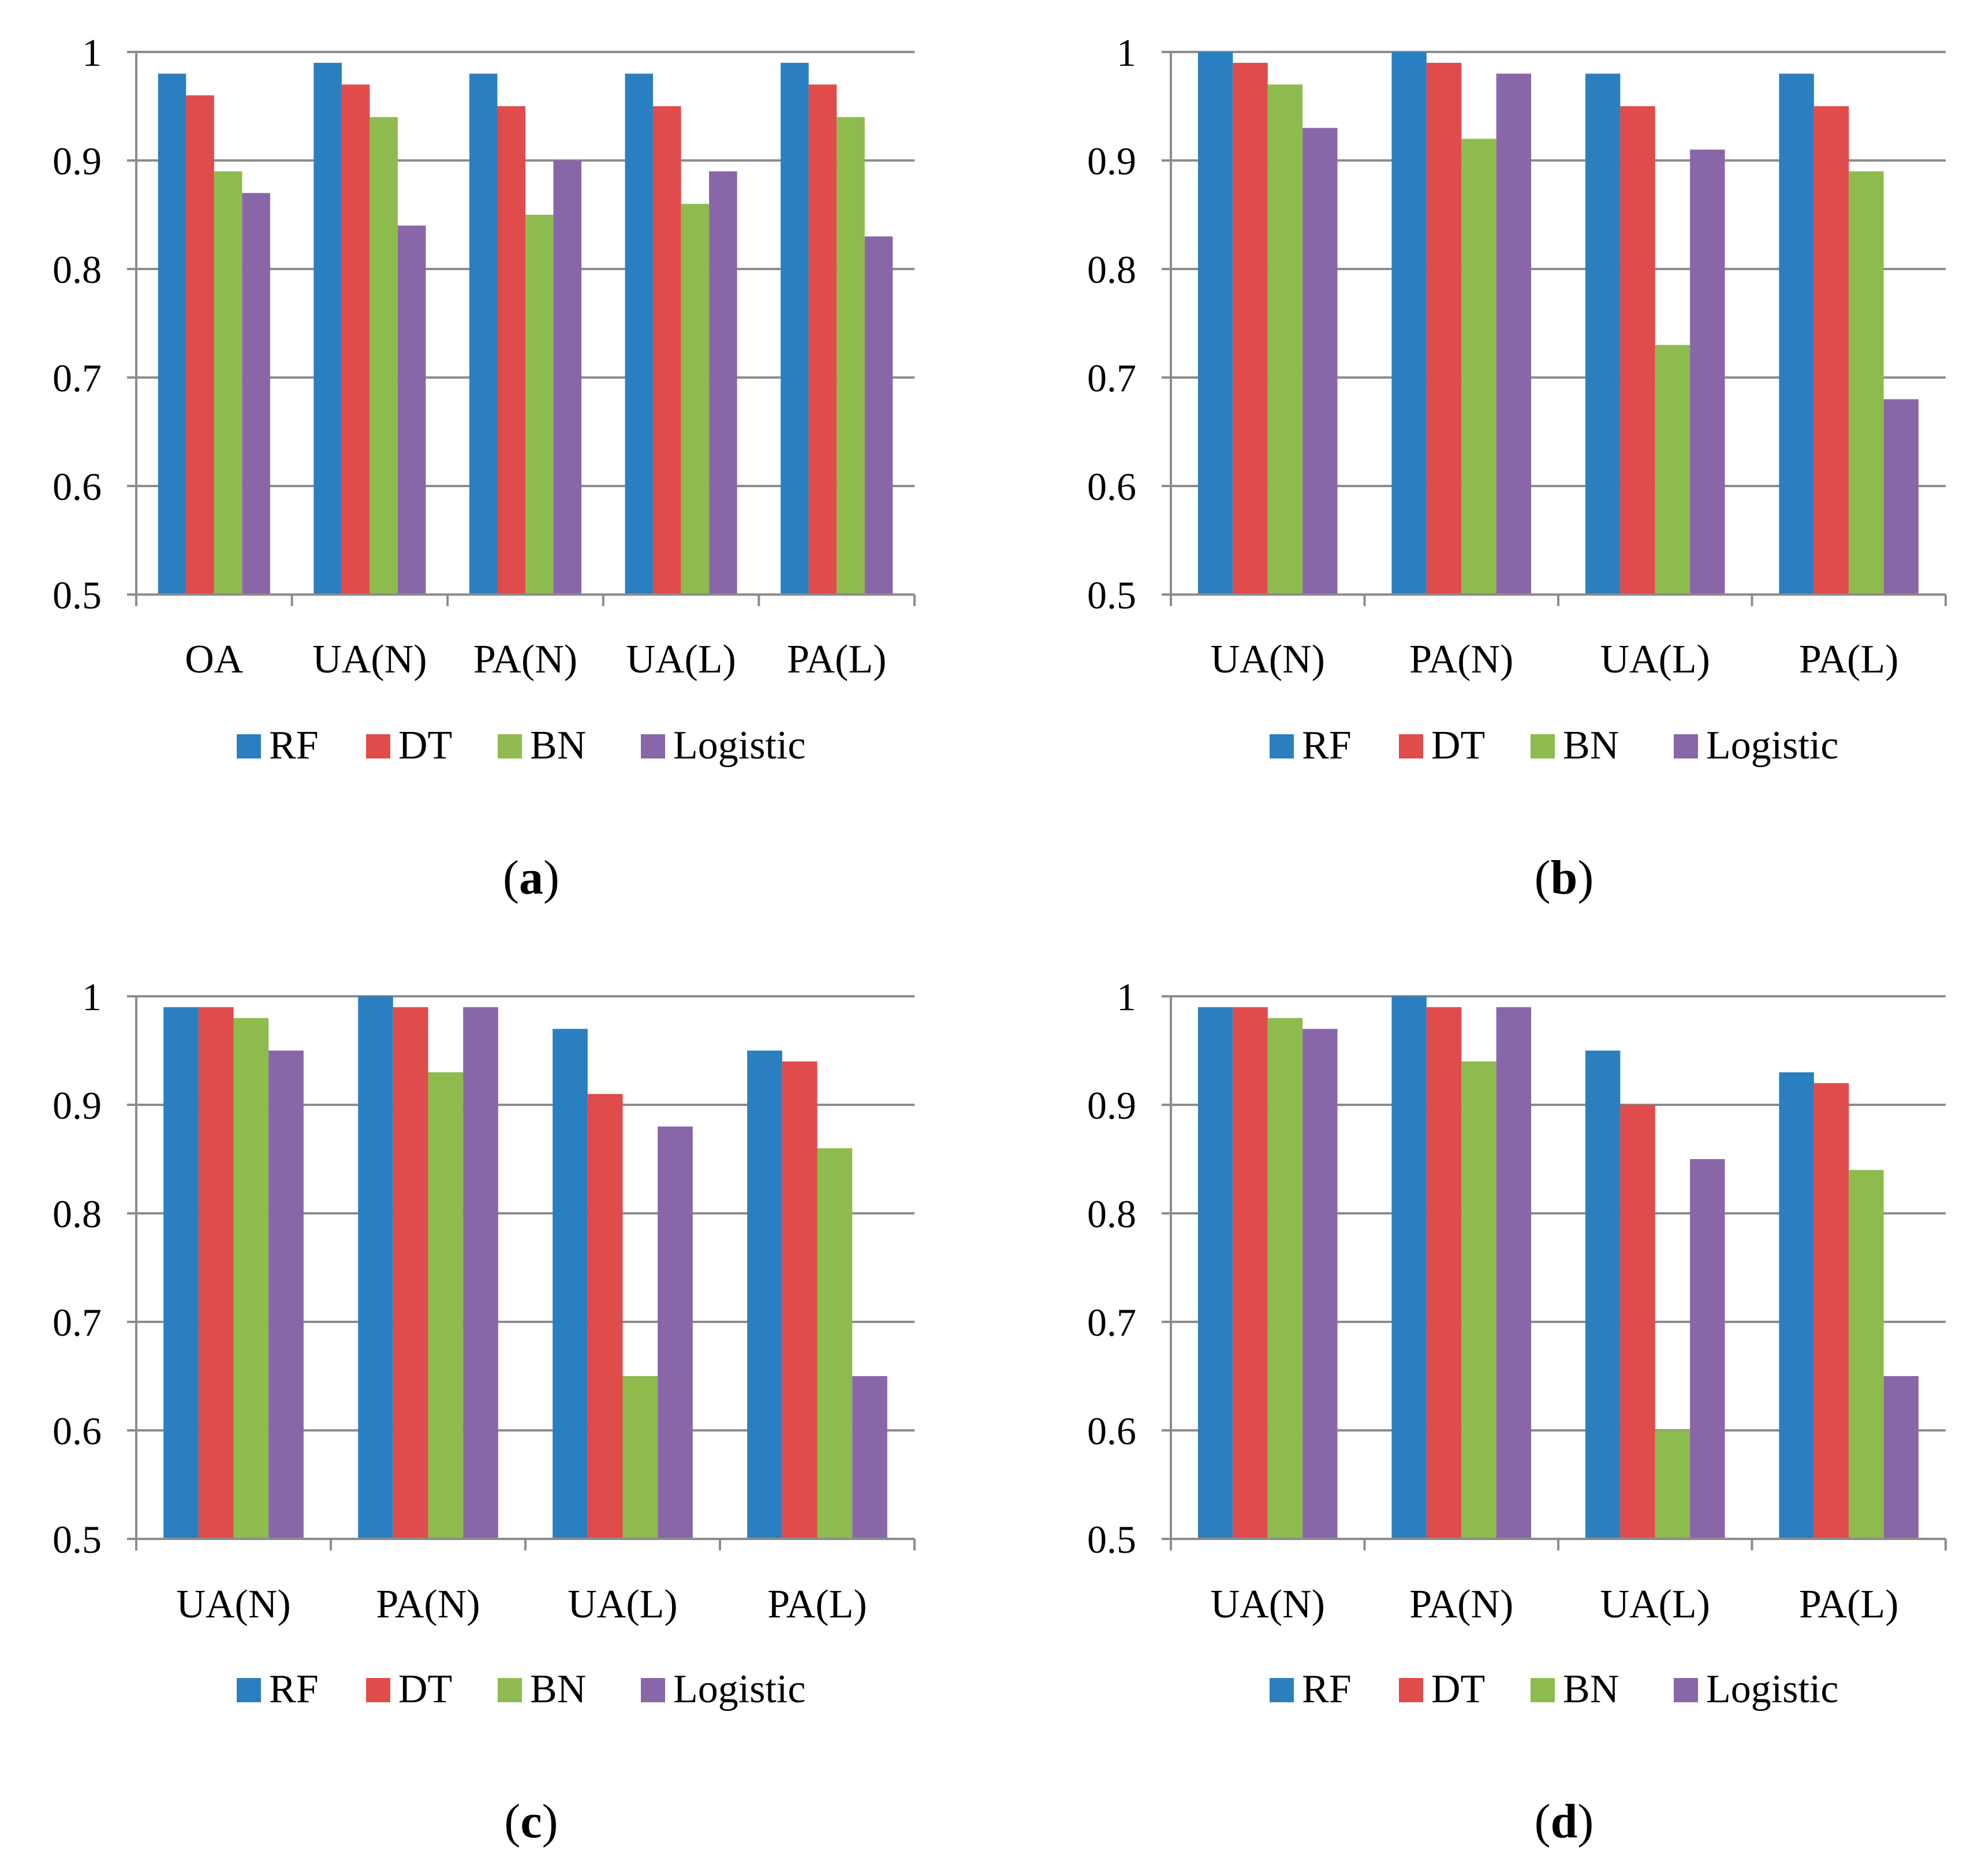 The height and width of the screenshot is (1876, 1978). What do you see at coordinates (249, 1690) in the screenshot?
I see `legend-swatch-rf` at bounding box center [249, 1690].